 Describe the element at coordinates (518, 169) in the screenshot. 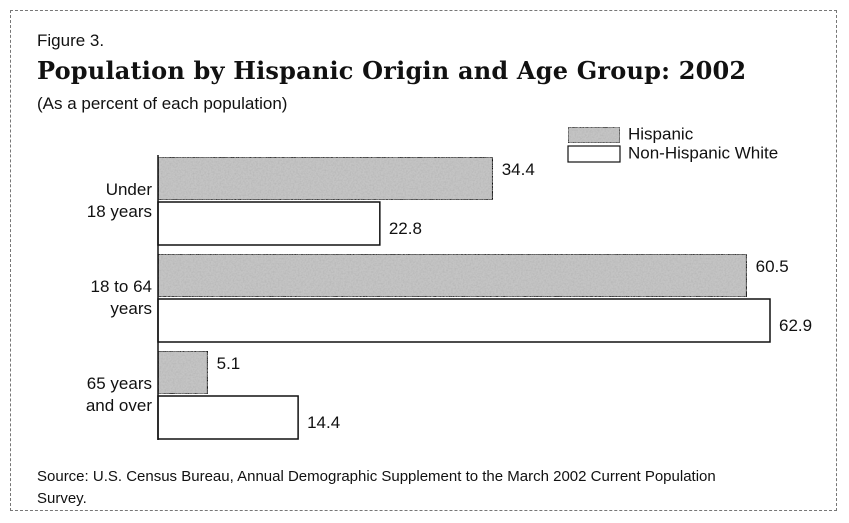

I see `value-label: 34.4` at that location.